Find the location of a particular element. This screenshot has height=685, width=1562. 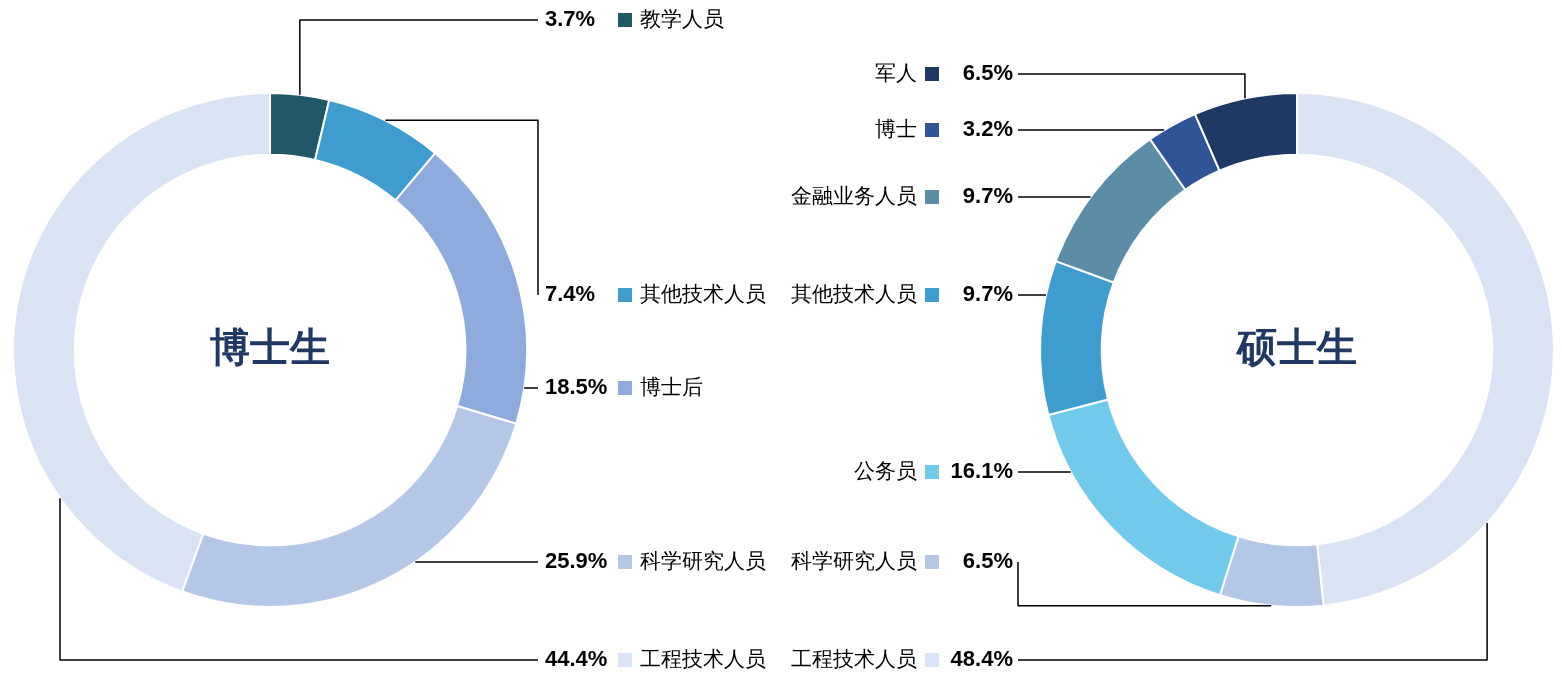

legend-label: 公务员 is located at coordinates (885, 470).